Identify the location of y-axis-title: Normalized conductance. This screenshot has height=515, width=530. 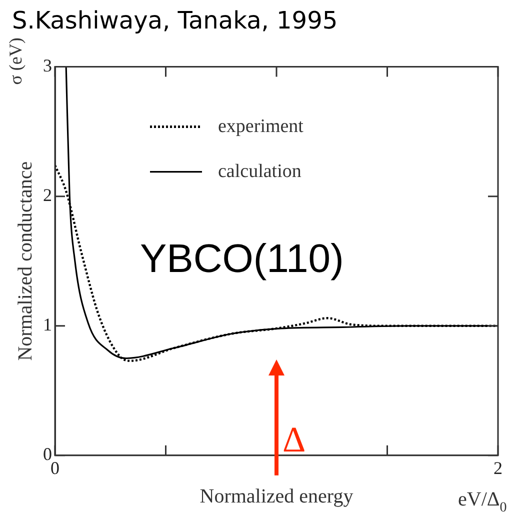
(25, 261).